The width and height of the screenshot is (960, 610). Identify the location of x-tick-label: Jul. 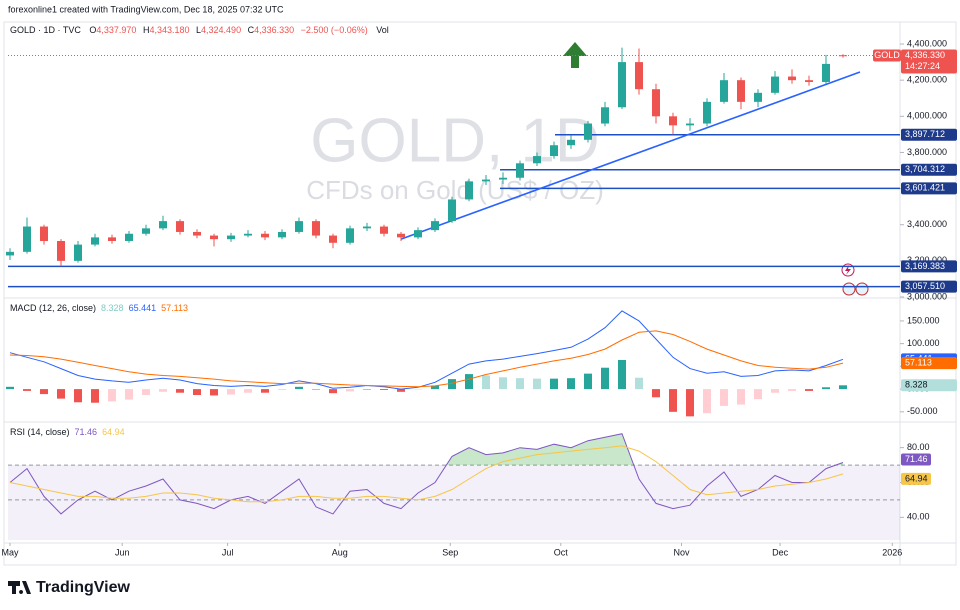
(228, 552).